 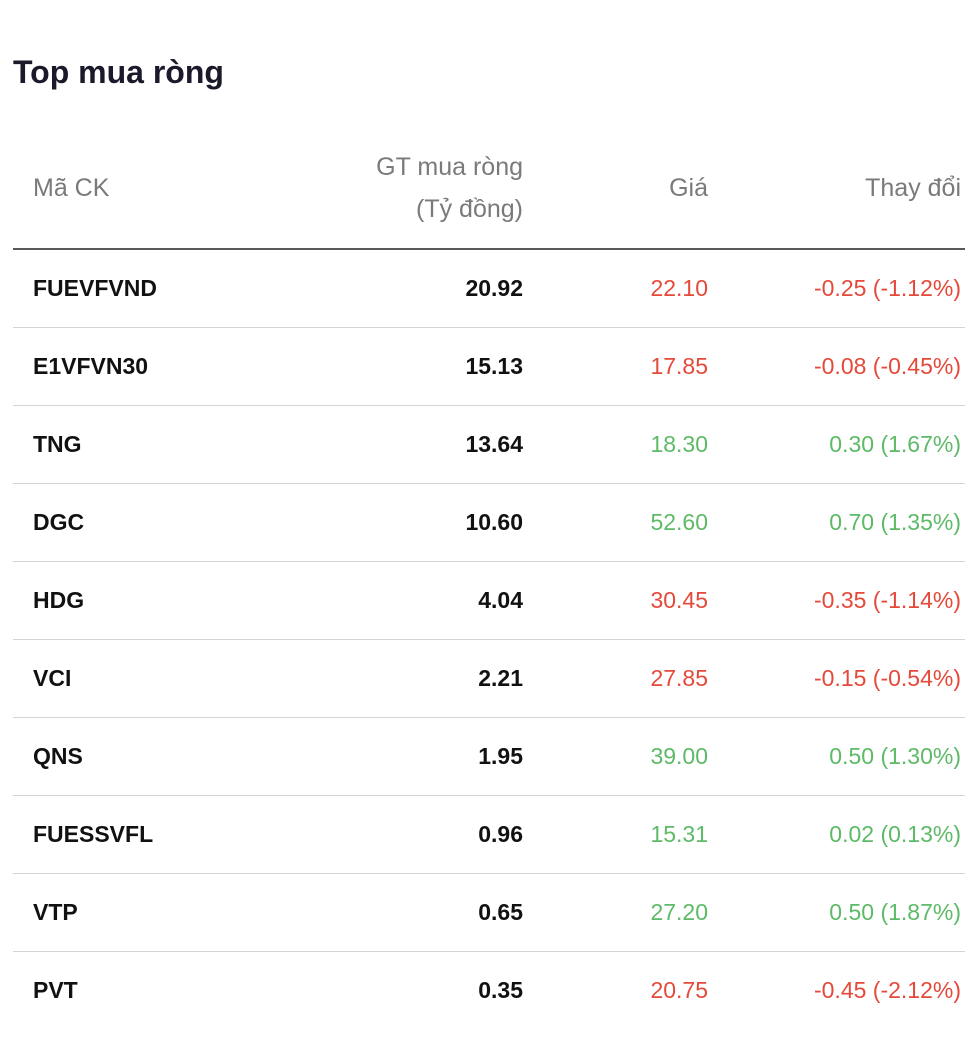 I want to click on cell-net-value: 20.92, so click(x=384, y=288).